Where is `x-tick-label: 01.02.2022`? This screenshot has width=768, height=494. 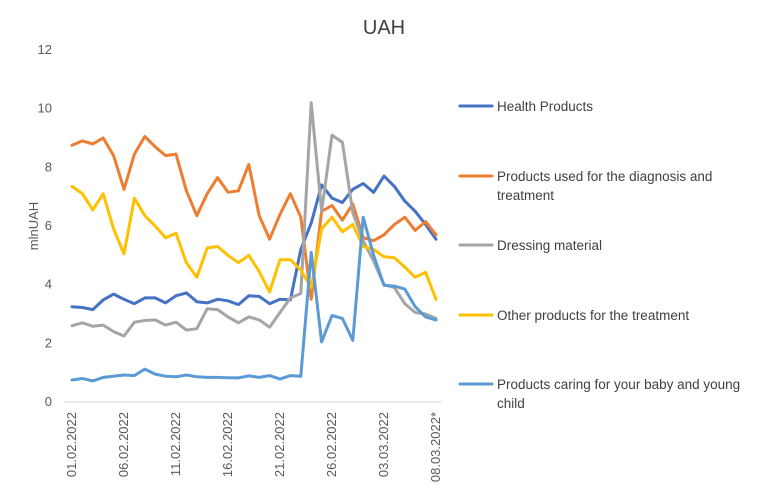 x-tick-label: 01.02.2022 is located at coordinates (71, 444).